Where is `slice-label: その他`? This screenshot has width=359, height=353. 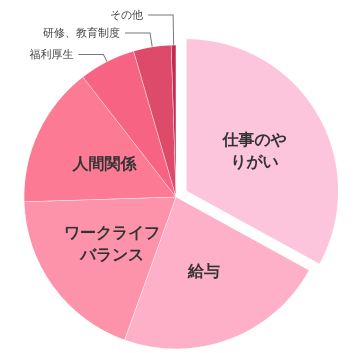
slice-label: その他 is located at coordinates (127, 15).